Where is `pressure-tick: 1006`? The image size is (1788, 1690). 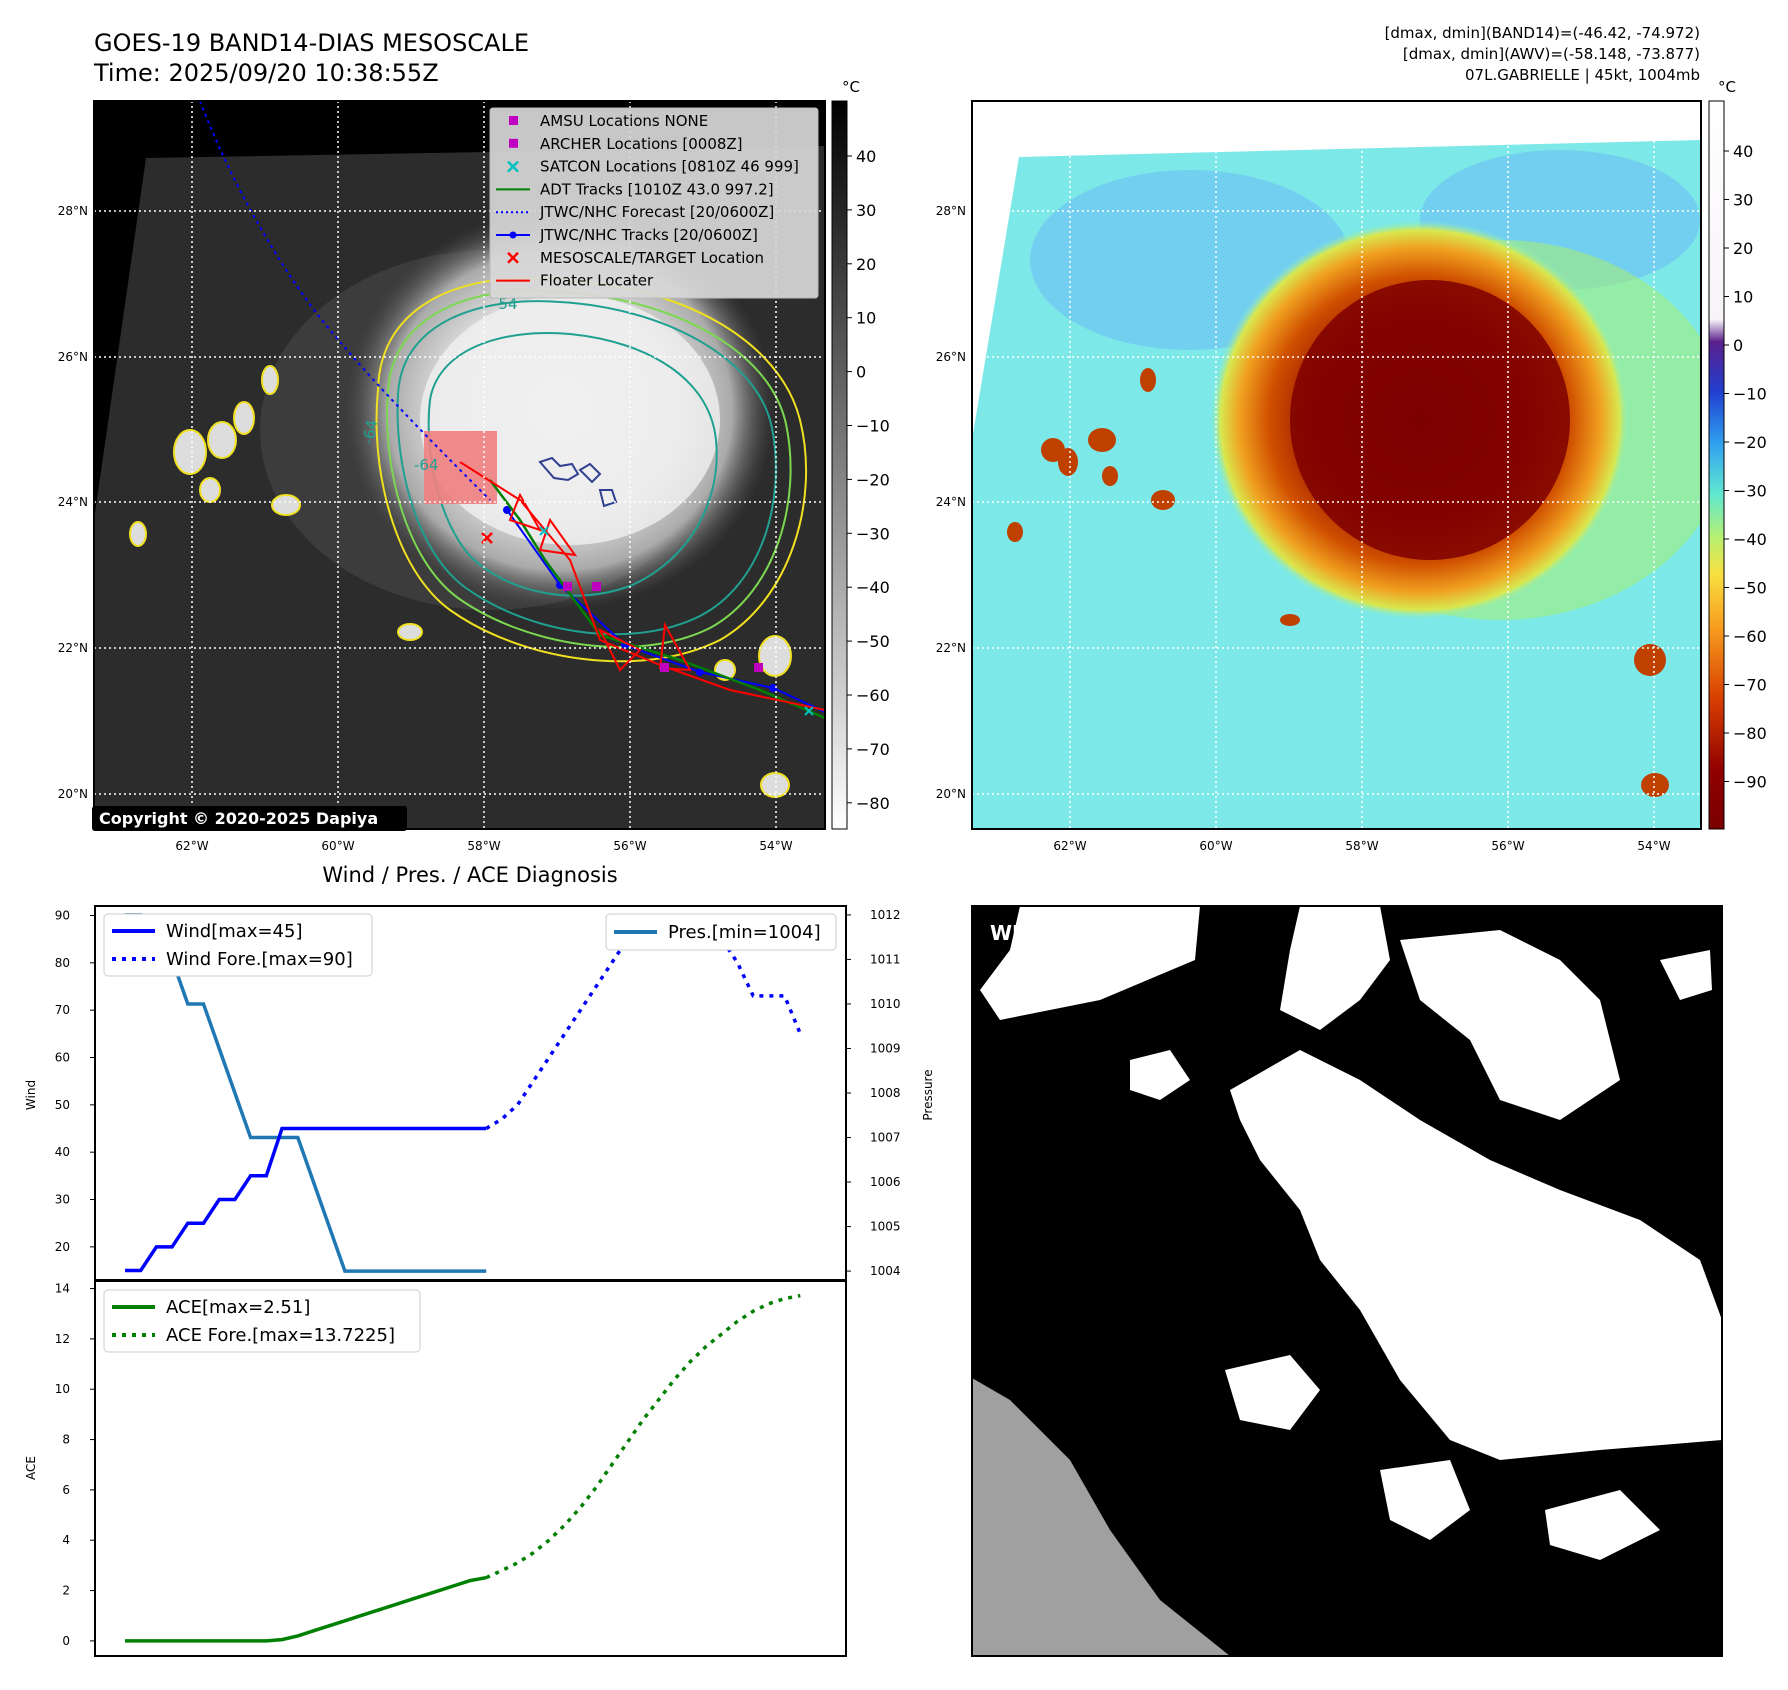 pressure-tick: 1006 is located at coordinates (885, 1182).